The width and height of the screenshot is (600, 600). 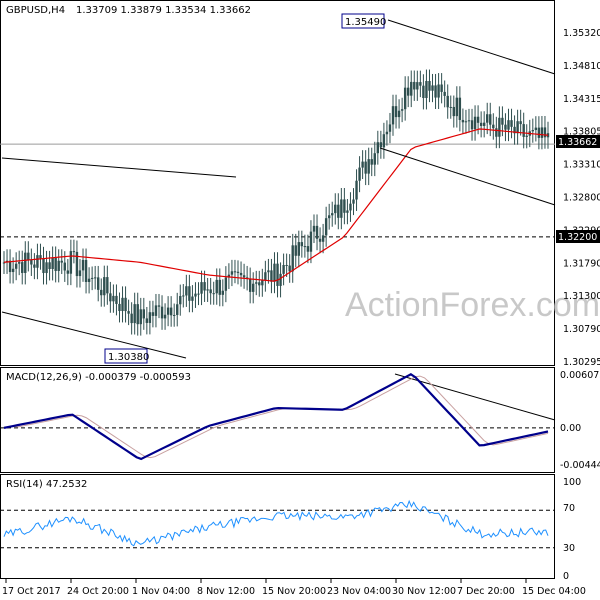 I want to click on price-y-tick-label: 1.34315, so click(x=581, y=99).